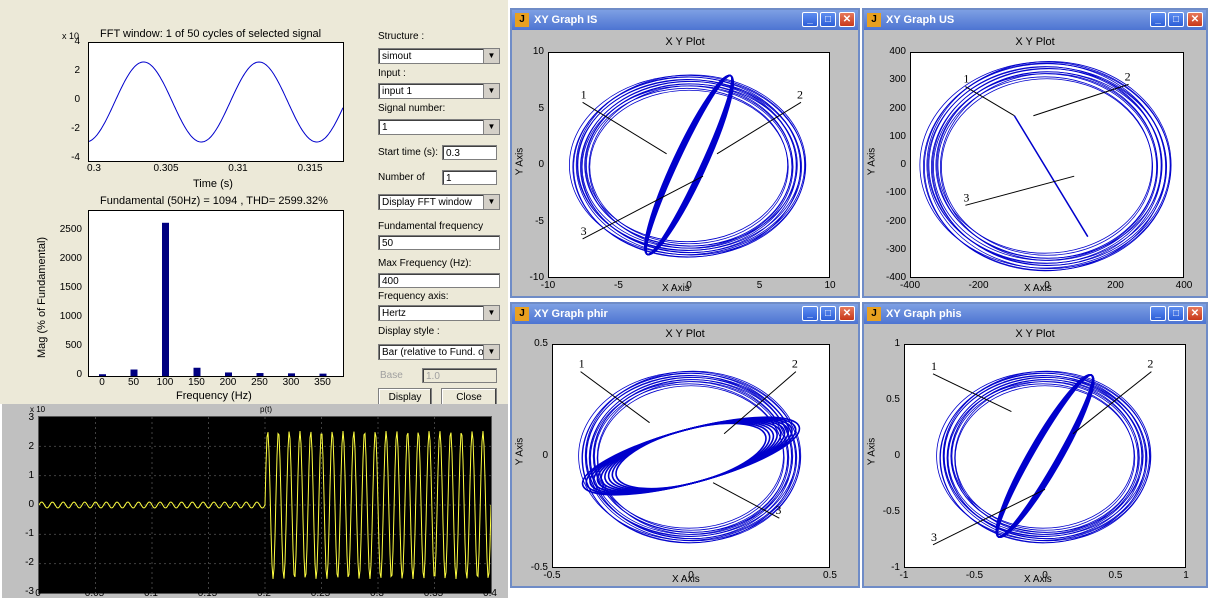 The image size is (1208, 599). Describe the element at coordinates (439, 91) in the screenshot. I see `input-select: input 1 ▼` at that location.